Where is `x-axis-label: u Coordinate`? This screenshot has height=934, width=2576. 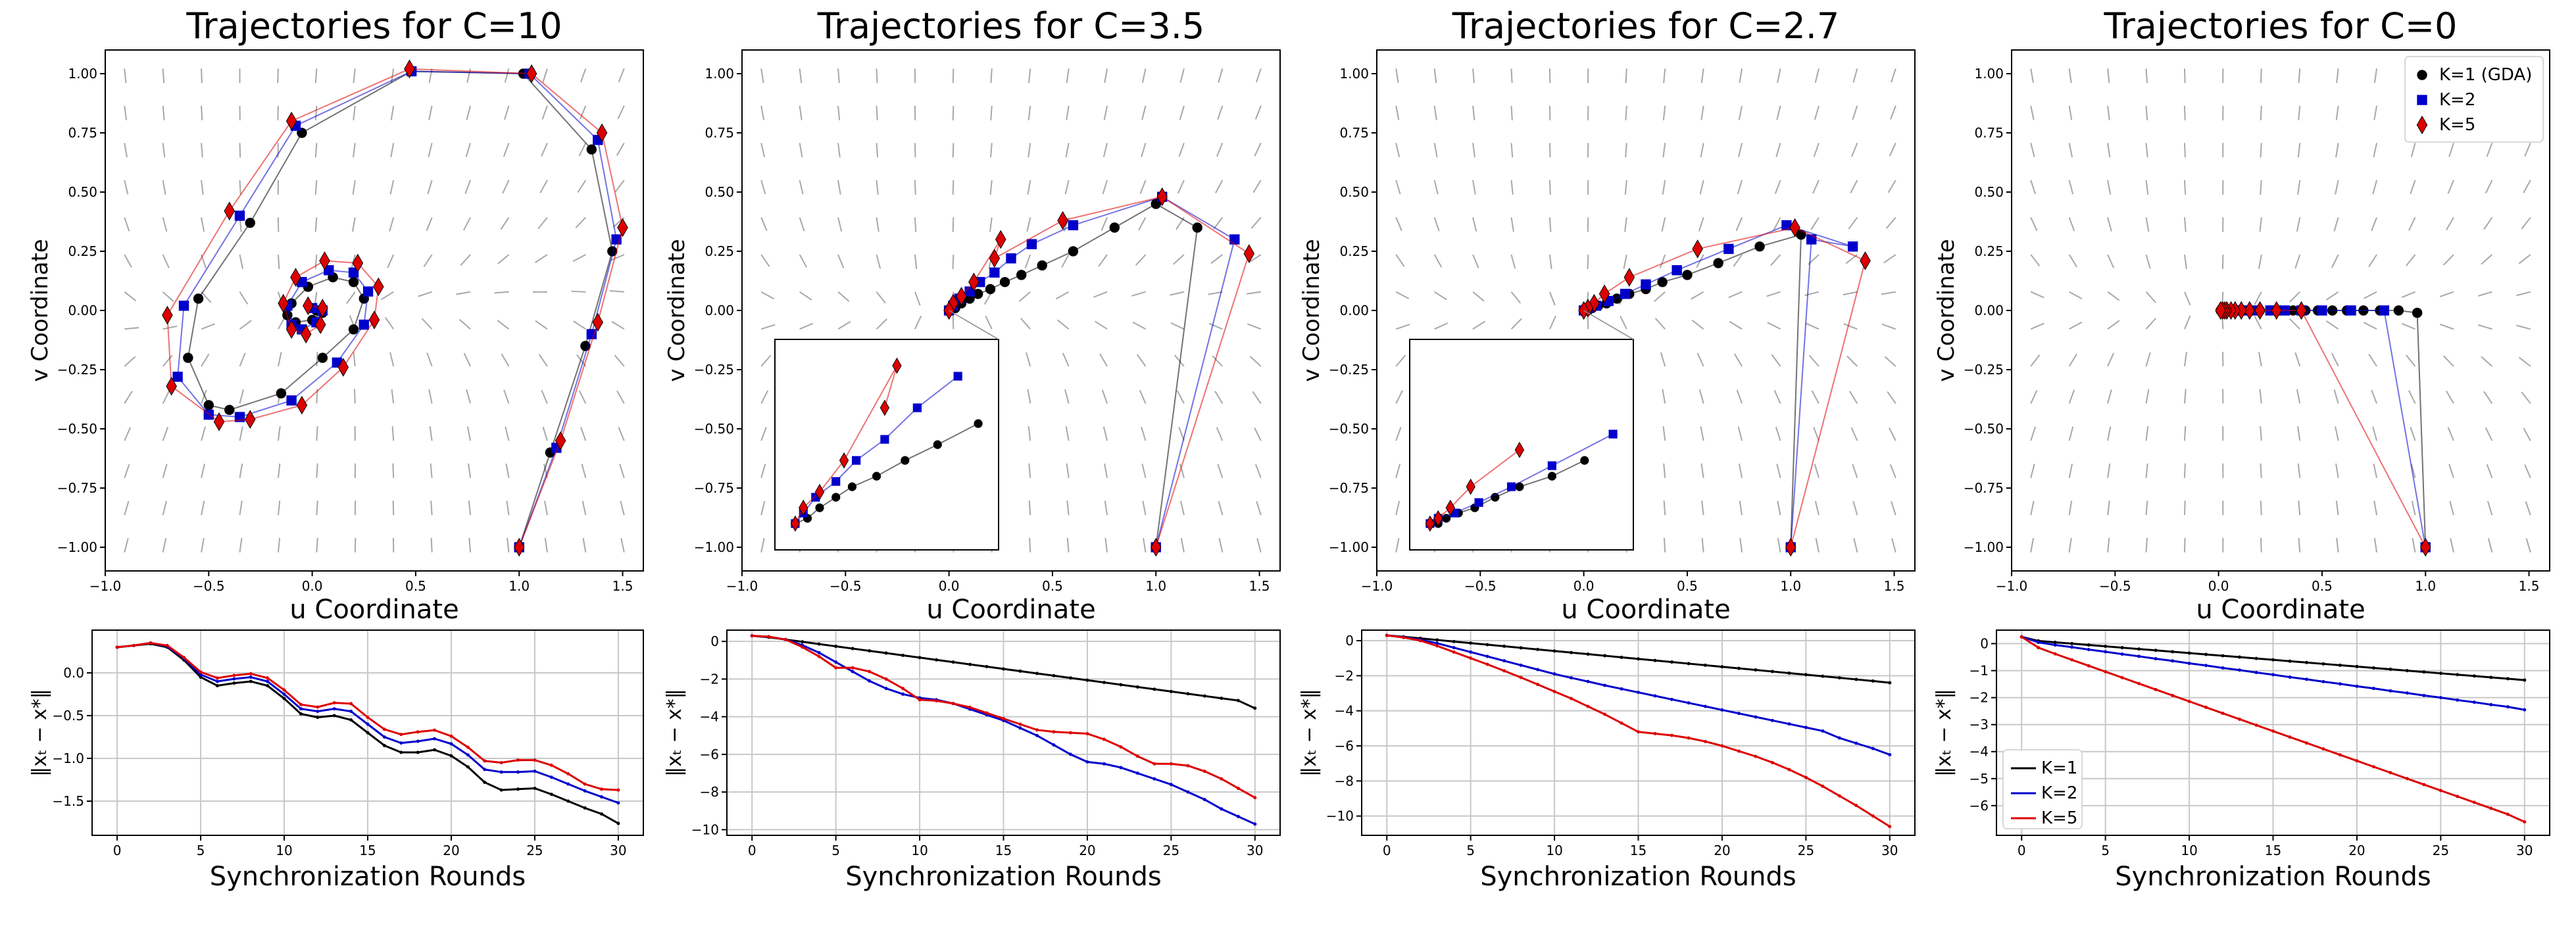
x-axis-label: u Coordinate is located at coordinates (1645, 610).